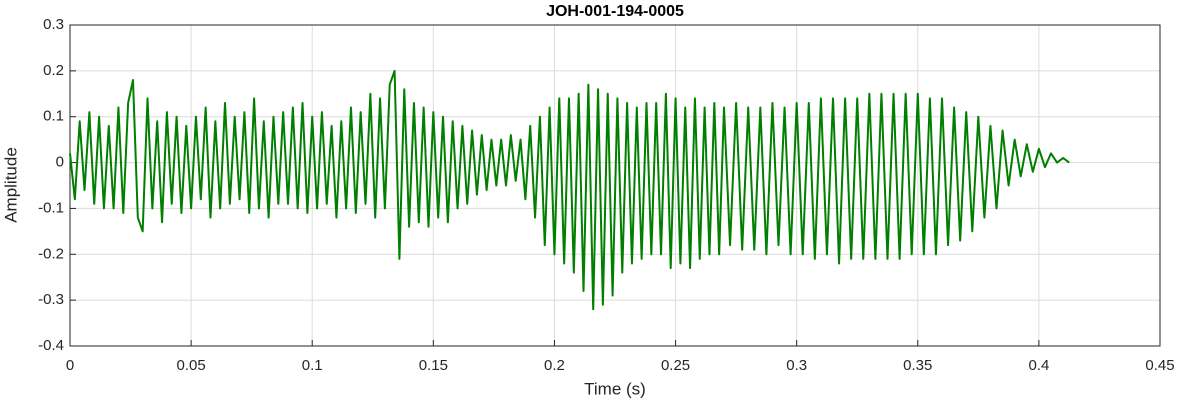 This screenshot has width=1182, height=404. I want to click on x-tick-label: 0.35, so click(917, 365).